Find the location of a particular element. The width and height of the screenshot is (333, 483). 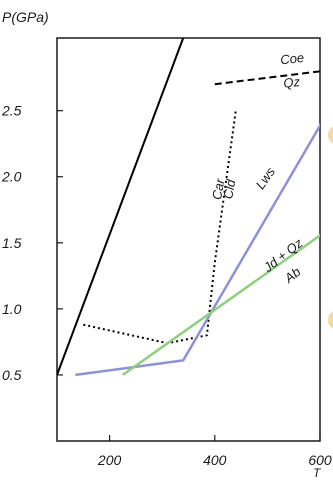

annotation-label: Cld is located at coordinates (229, 189).